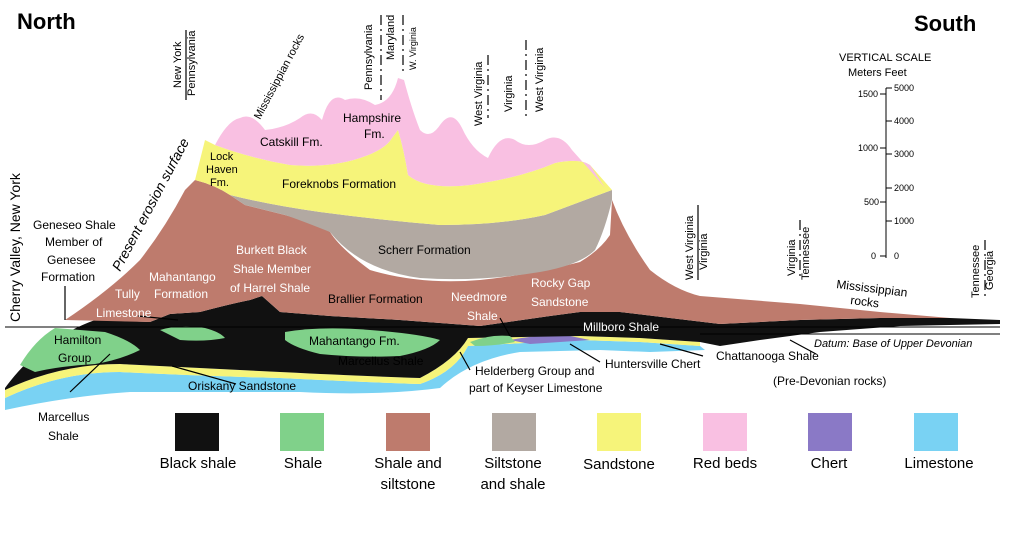 This screenshot has height=533, width=1021. I want to click on va-label-mid: Virginia, so click(509, 93).